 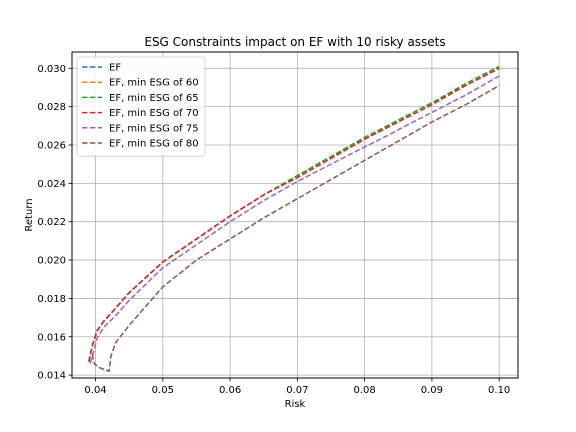 What do you see at coordinates (51, 107) in the screenshot?
I see `y-tick-label: 0.028` at bounding box center [51, 107].